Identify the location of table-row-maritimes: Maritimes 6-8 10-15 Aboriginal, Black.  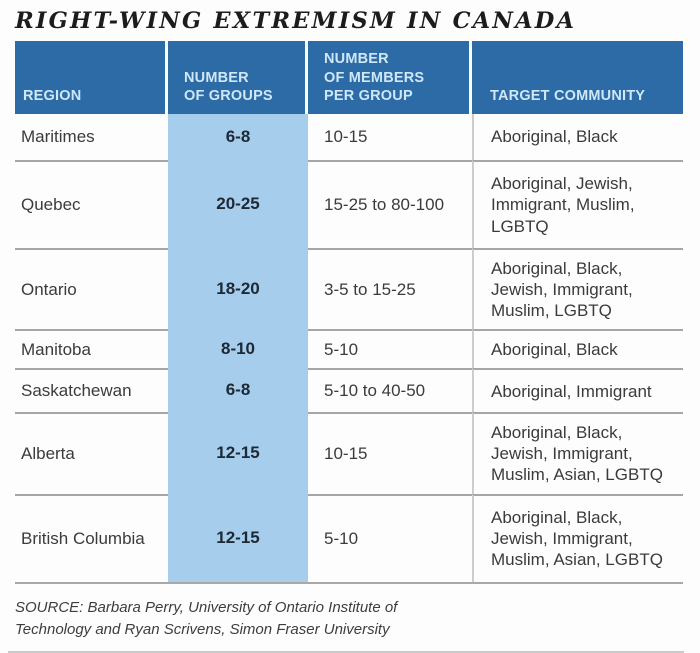
(349, 137).